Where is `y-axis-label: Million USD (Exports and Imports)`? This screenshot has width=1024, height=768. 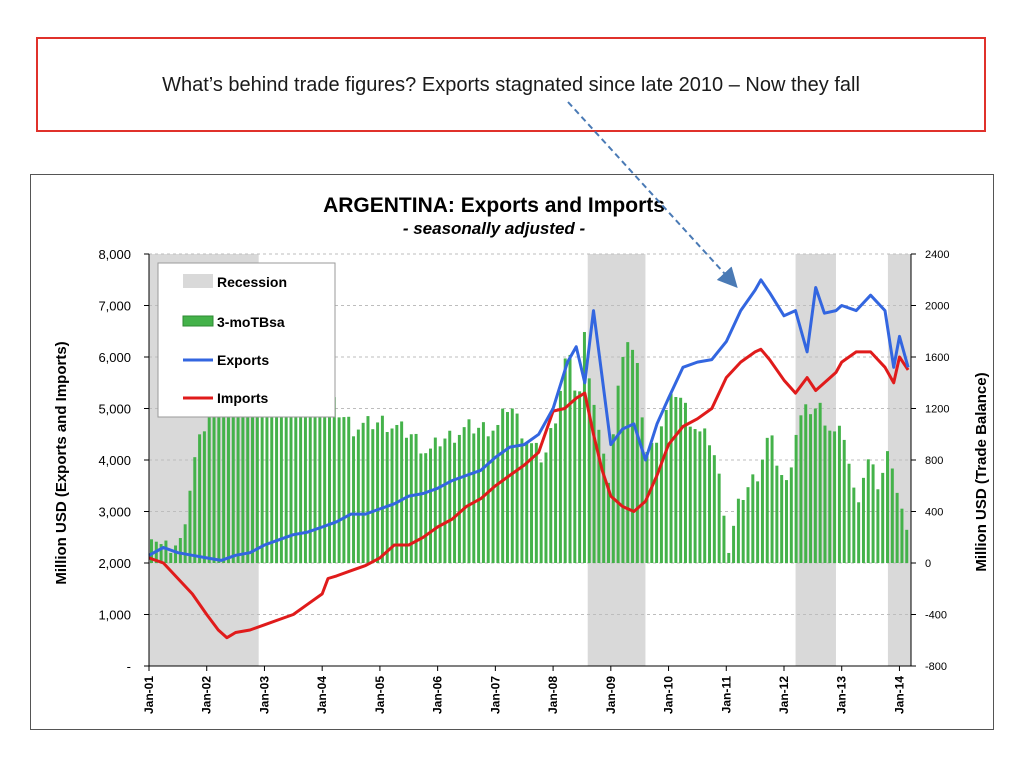
y-axis-label: Million USD (Exports and Imports) is located at coordinates (61, 462).